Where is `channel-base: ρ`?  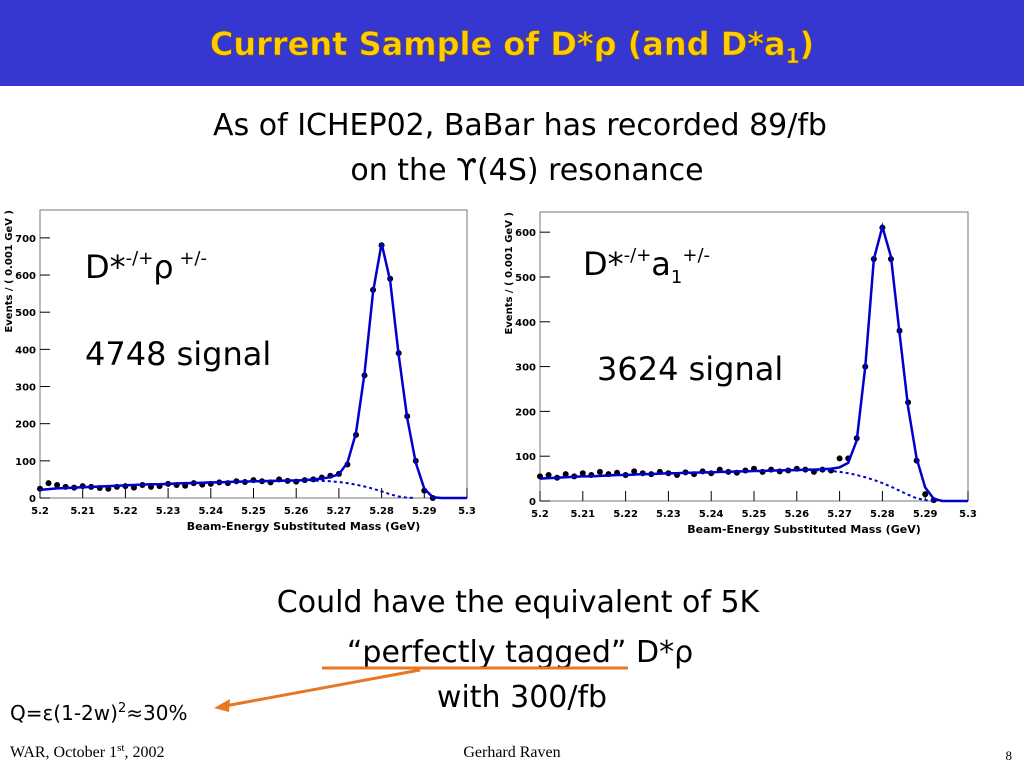 channel-base: ρ is located at coordinates (163, 267).